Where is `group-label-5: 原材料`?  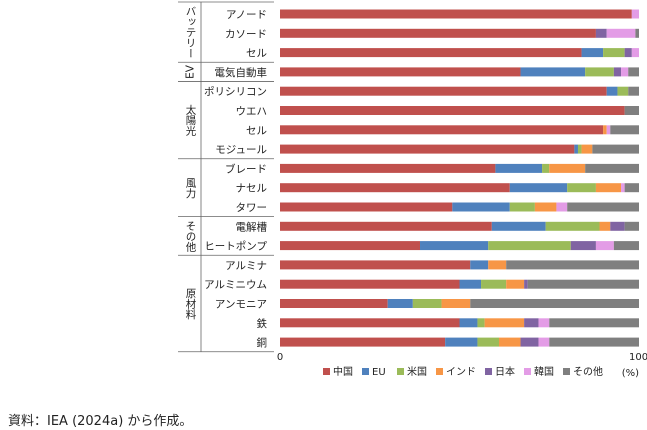
group-label-5: 原材料 is located at coordinates (191, 304).